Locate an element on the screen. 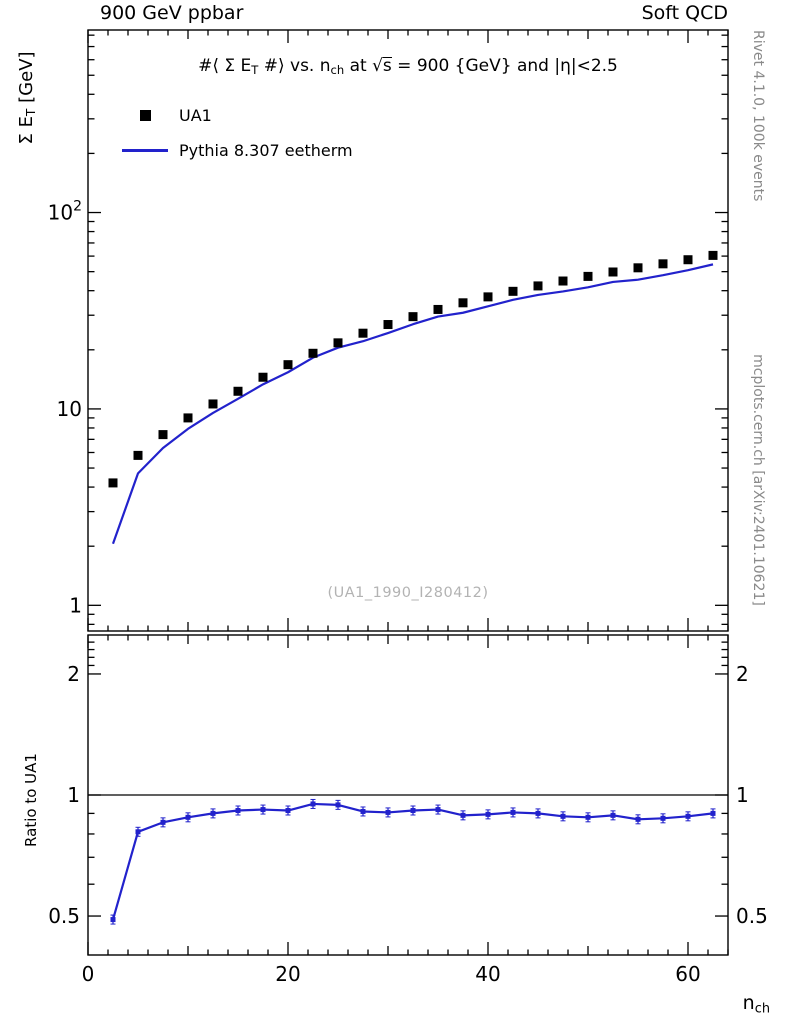 The width and height of the screenshot is (786, 1024). y-axis-label-main: Σ ET [GeV] is located at coordinates (27, 98).